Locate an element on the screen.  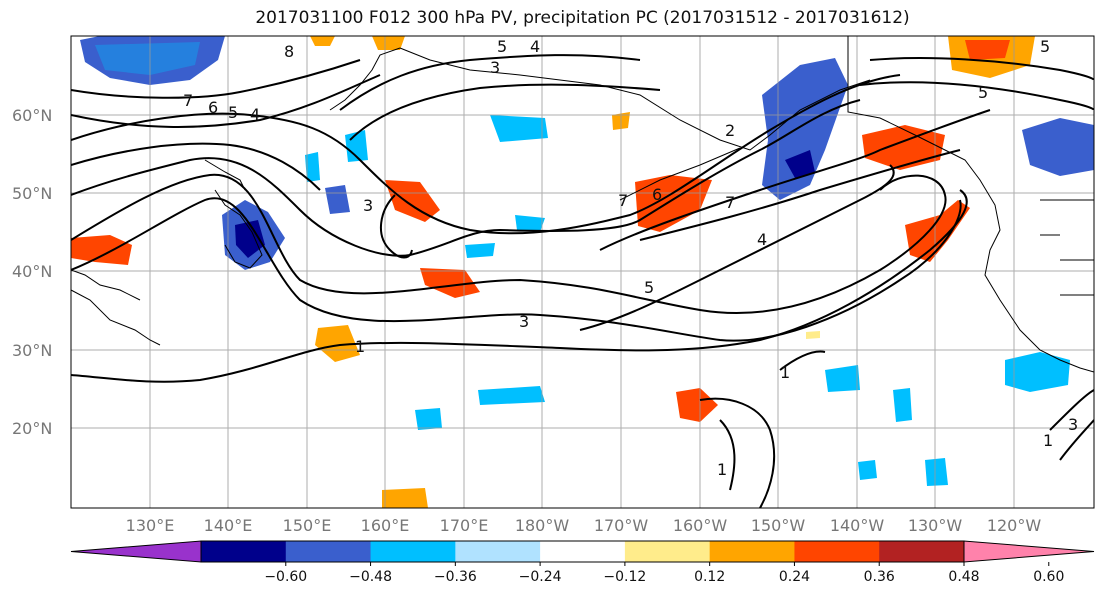
colorbar-tick-label: −0.12 is located at coordinates (624, 577).